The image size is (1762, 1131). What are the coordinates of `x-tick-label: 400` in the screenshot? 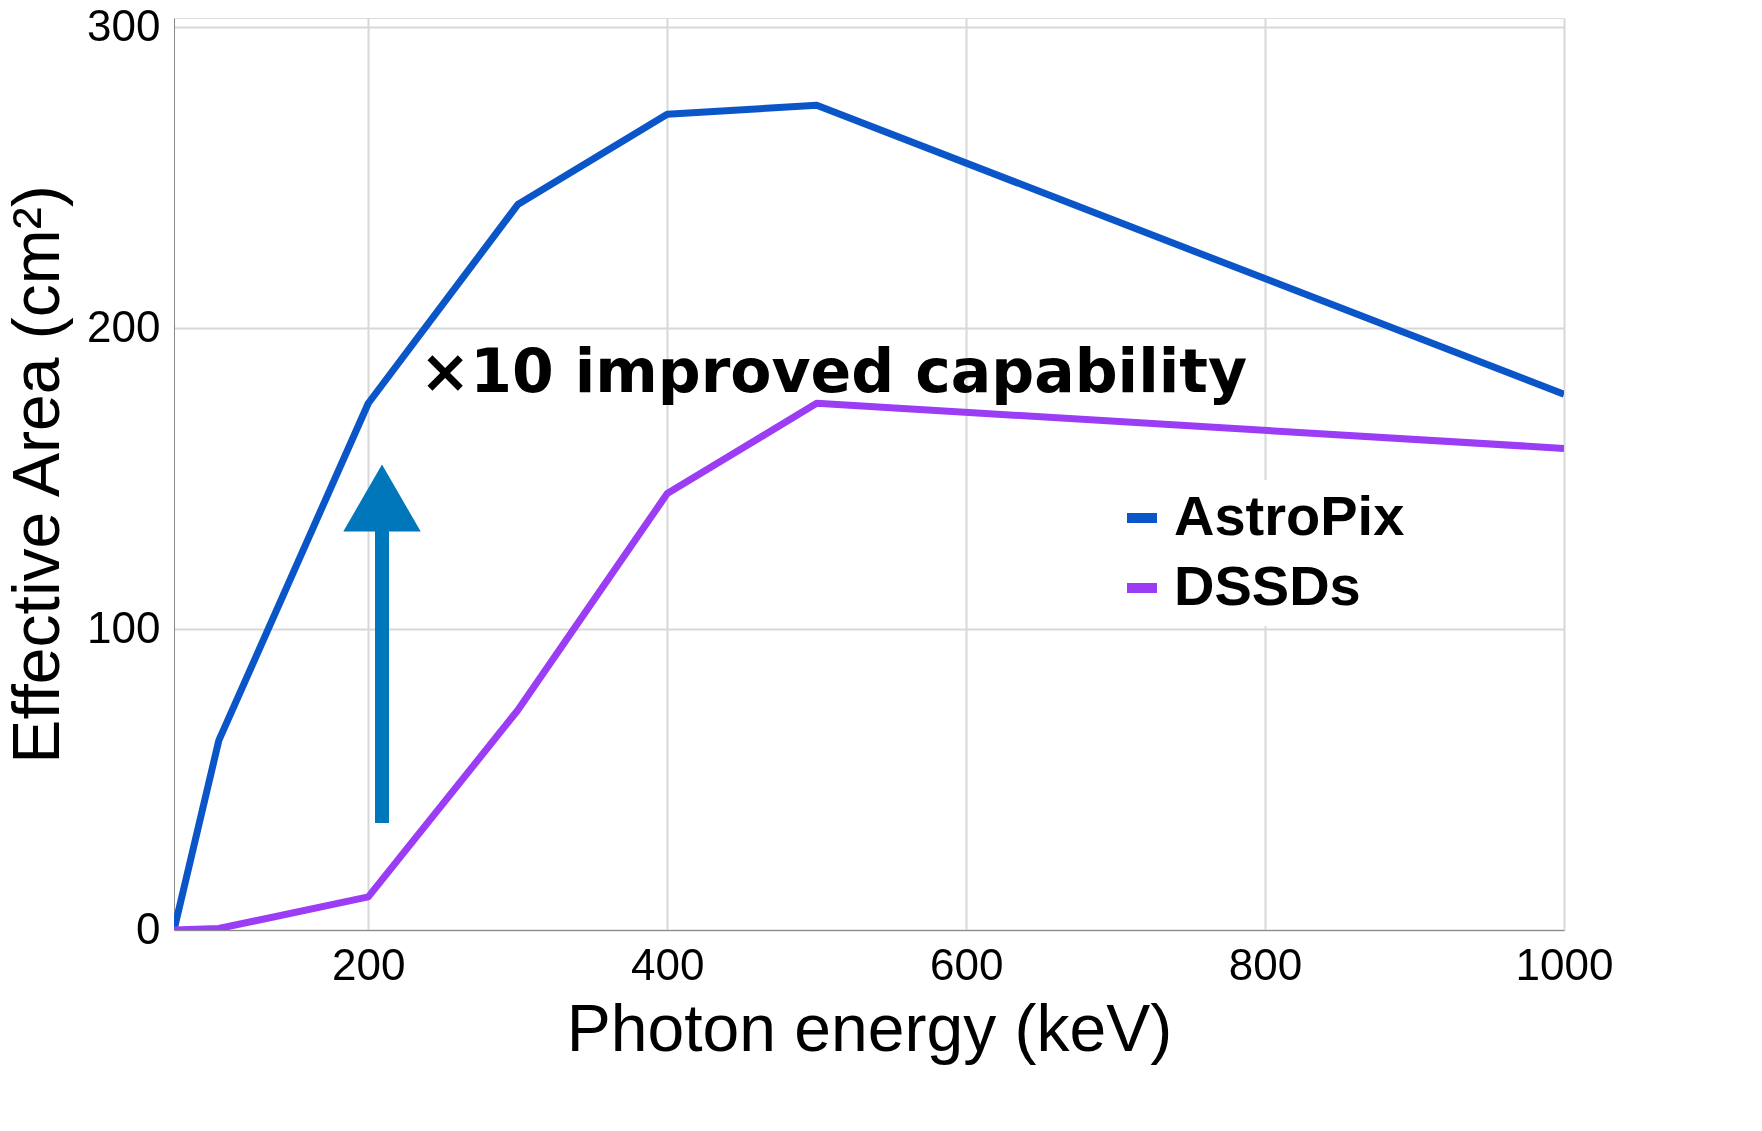 It's located at (668, 964).